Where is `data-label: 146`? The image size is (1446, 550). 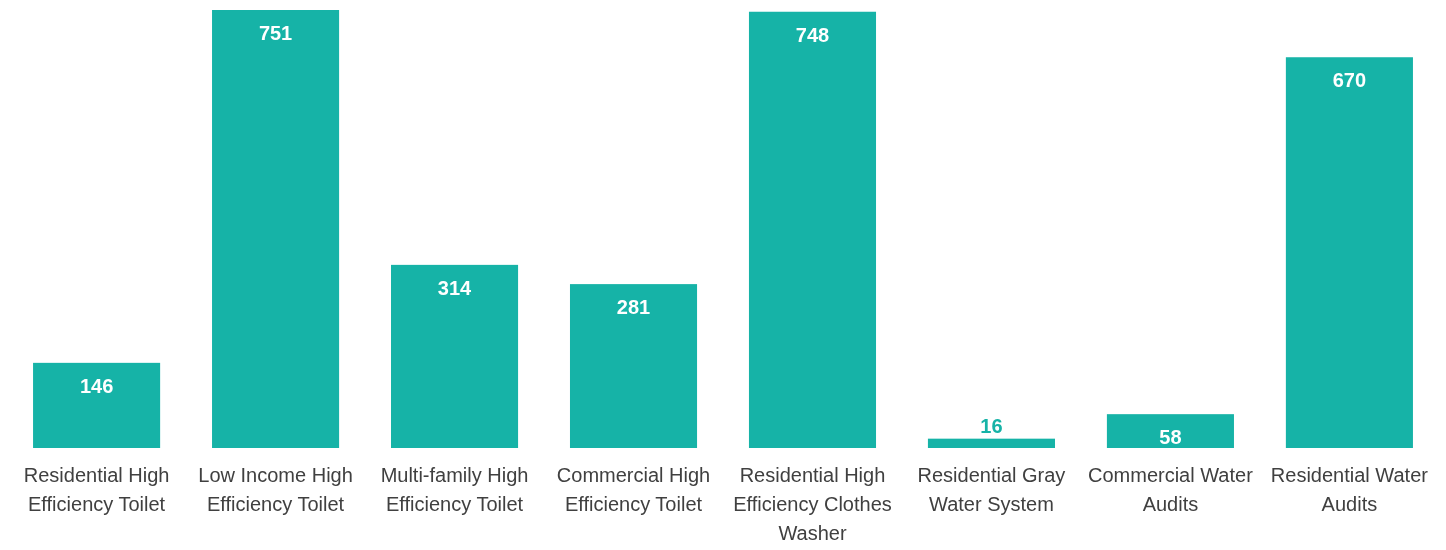
data-label: 146 is located at coordinates (96, 385).